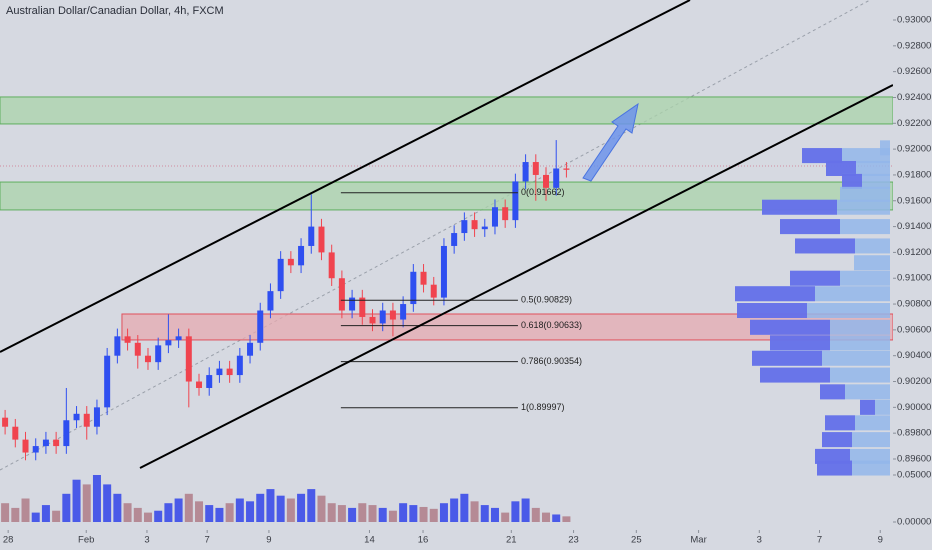 This screenshot has width=932, height=550. What do you see at coordinates (914, 149) in the screenshot?
I see `y-tick-label: 0.92000` at bounding box center [914, 149].